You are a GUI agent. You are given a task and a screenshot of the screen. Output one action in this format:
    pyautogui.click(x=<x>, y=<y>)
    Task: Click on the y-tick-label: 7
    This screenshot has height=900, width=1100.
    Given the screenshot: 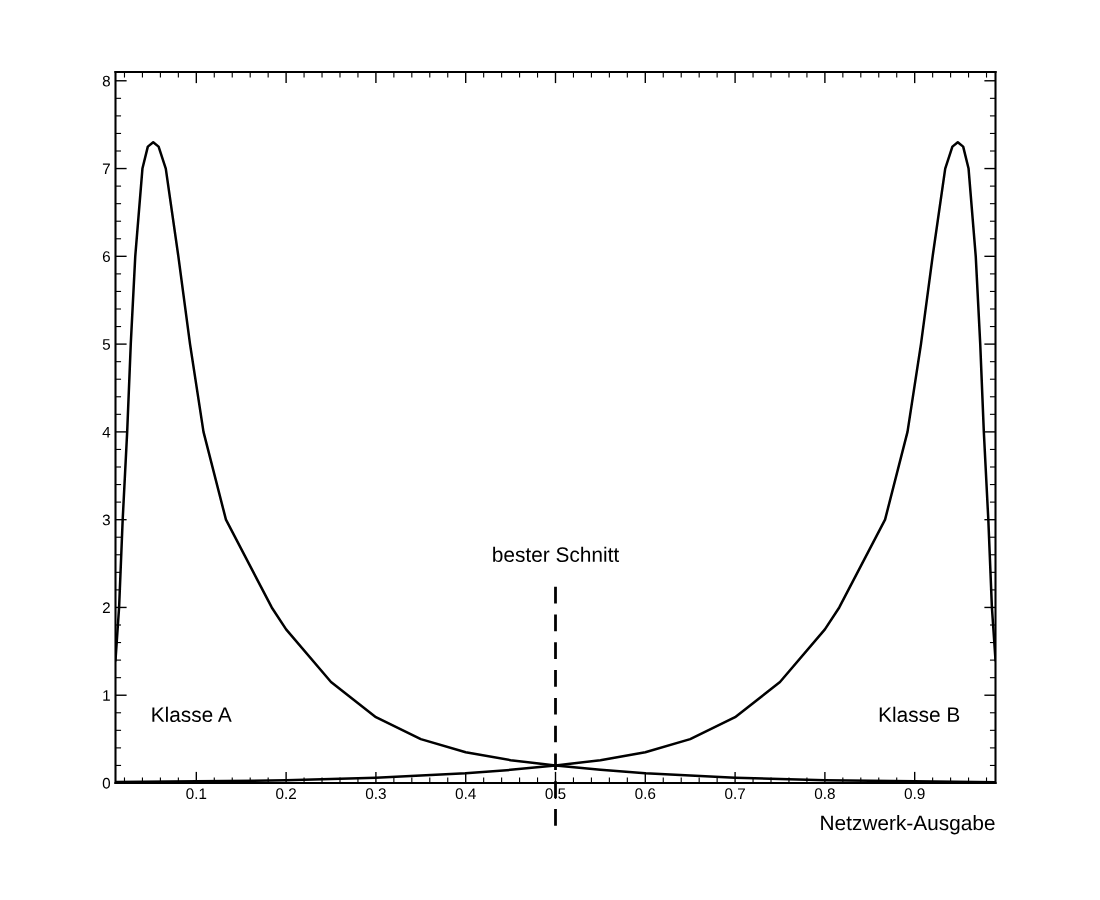 What is the action you would take?
    pyautogui.click(x=106, y=169)
    